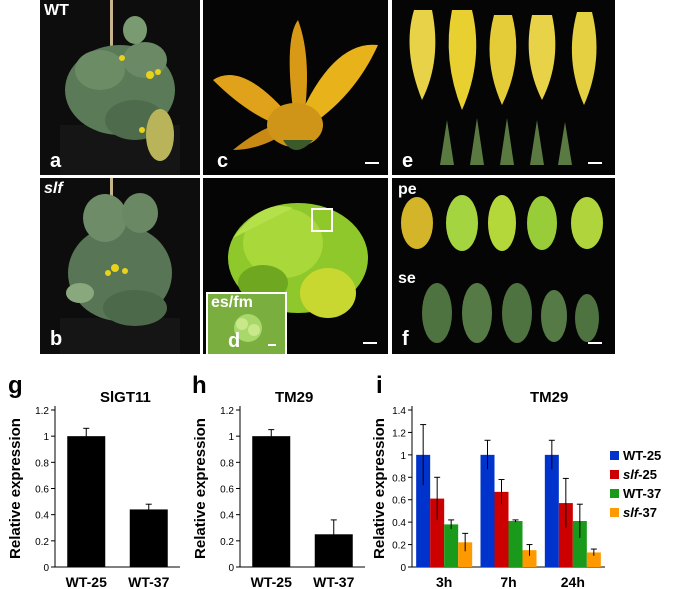  What do you see at coordinates (408, 161) in the screenshot?
I see `panel-label-e: e` at bounding box center [408, 161].